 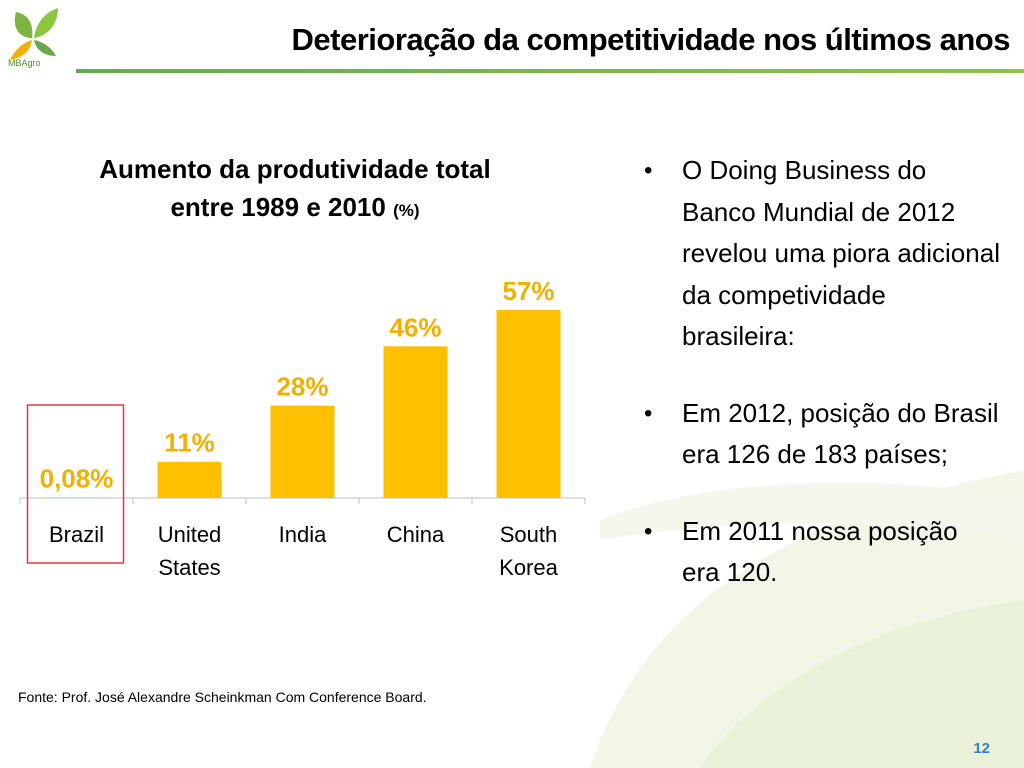 I want to click on chart-title-line2: entre 1989 e 2010 (%), so click(x=295, y=209).